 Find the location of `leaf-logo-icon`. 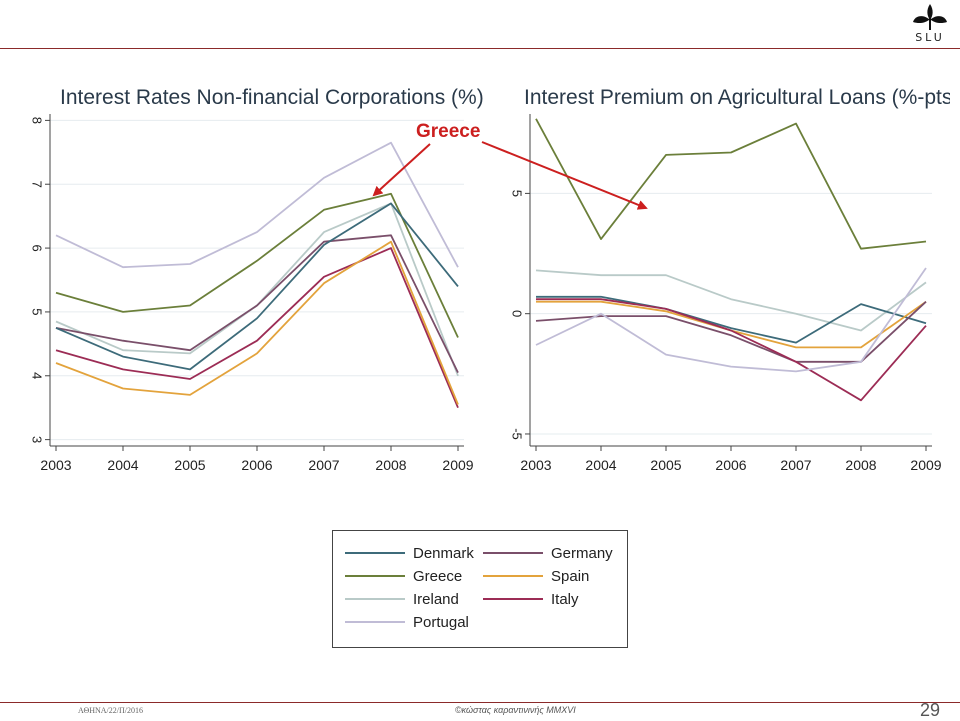

leaf-logo-icon is located at coordinates (930, 17).